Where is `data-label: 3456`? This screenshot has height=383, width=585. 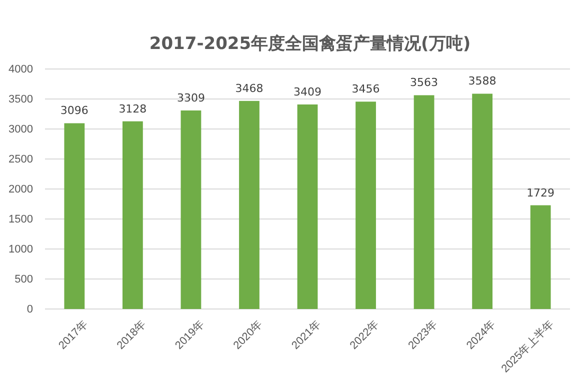 data-label: 3456 is located at coordinates (366, 89).